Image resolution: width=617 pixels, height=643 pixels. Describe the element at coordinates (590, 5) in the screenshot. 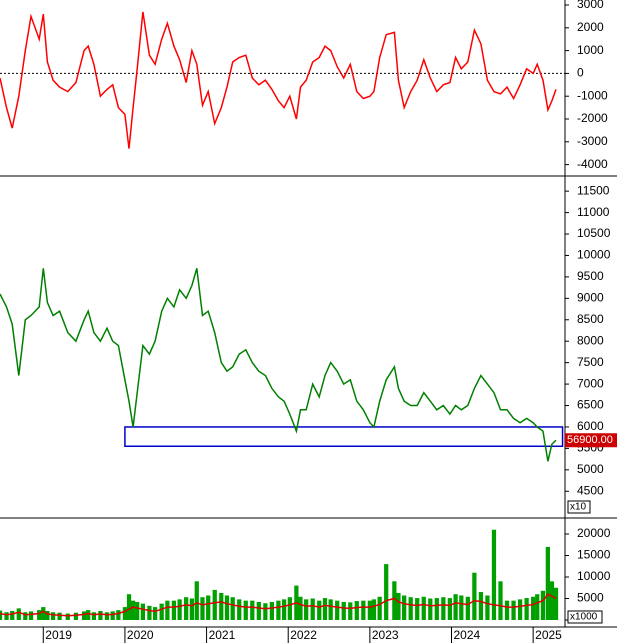

I see `y-tick-label: 3000` at that location.